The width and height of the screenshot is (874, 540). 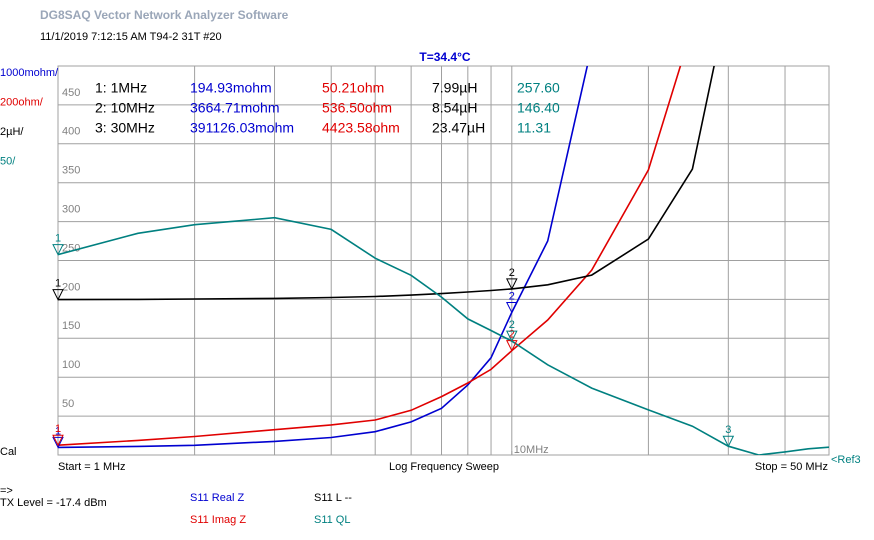 I want to click on readout-cell: 11.31, so click(x=534, y=128).